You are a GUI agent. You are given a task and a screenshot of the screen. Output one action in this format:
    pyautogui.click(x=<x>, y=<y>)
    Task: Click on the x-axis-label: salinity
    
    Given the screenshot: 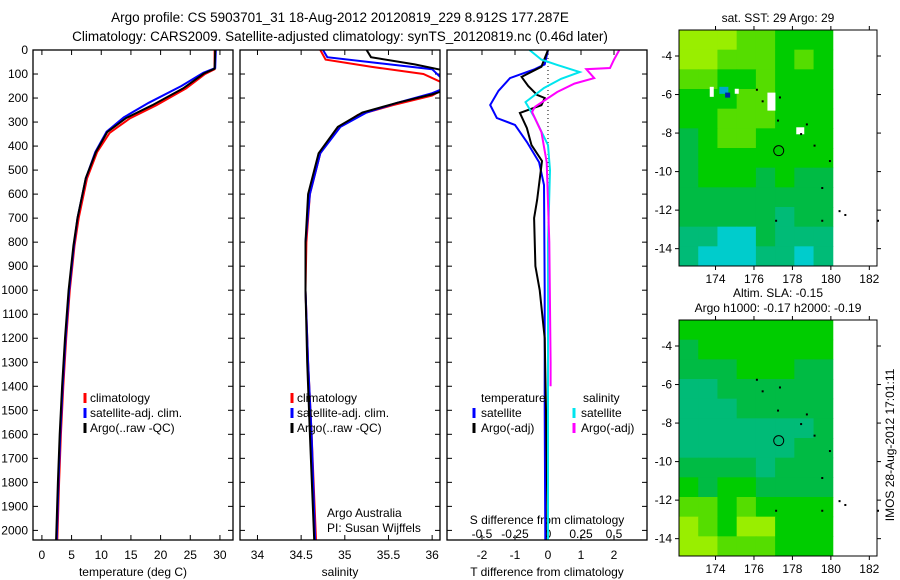 What is the action you would take?
    pyautogui.click(x=340, y=572)
    